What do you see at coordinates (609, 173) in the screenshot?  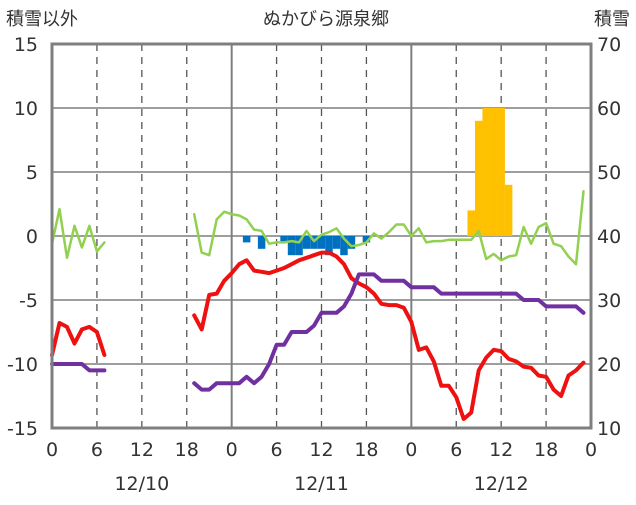 I see `right-tick-label: 50` at bounding box center [609, 173].